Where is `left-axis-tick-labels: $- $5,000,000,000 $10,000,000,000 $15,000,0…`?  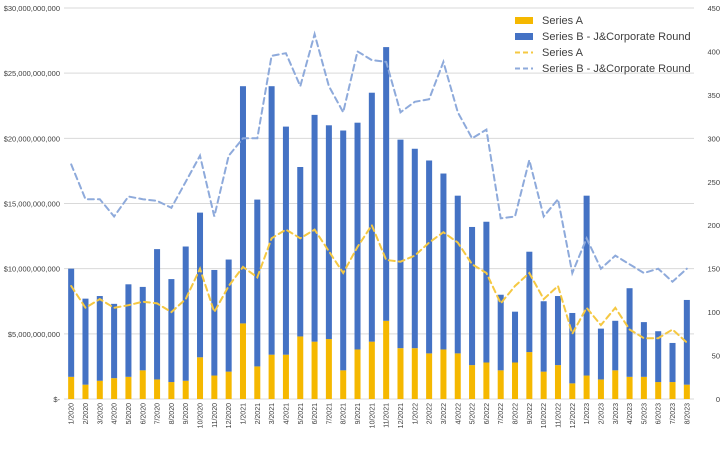 left-axis-tick-labels: $- $5,000,000,000 $10,000,000,000 $15,000,0… is located at coordinates (32, 204).